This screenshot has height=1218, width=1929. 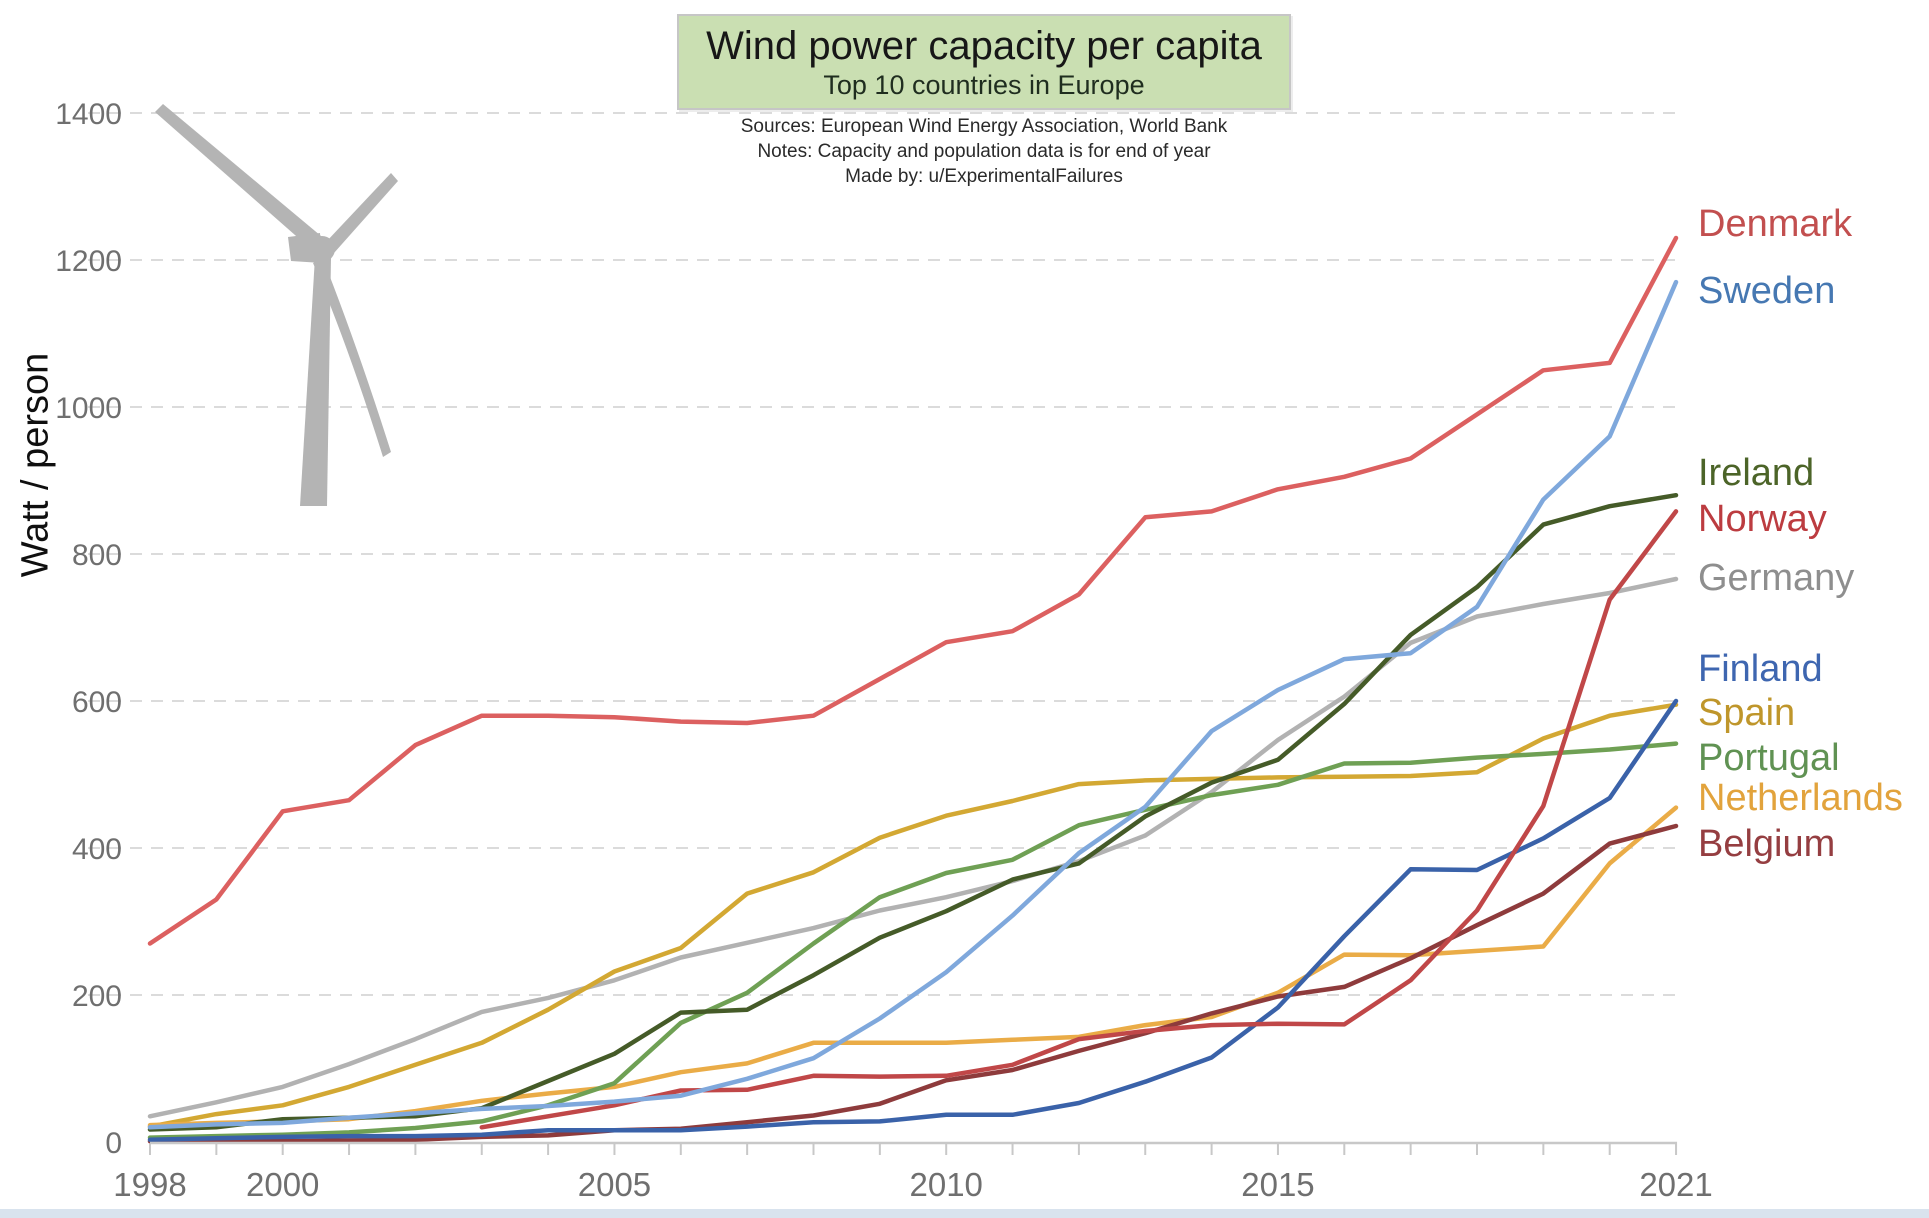 What do you see at coordinates (984, 85) in the screenshot?
I see `chart-subtitle: Top 10 countries in Europe` at bounding box center [984, 85].